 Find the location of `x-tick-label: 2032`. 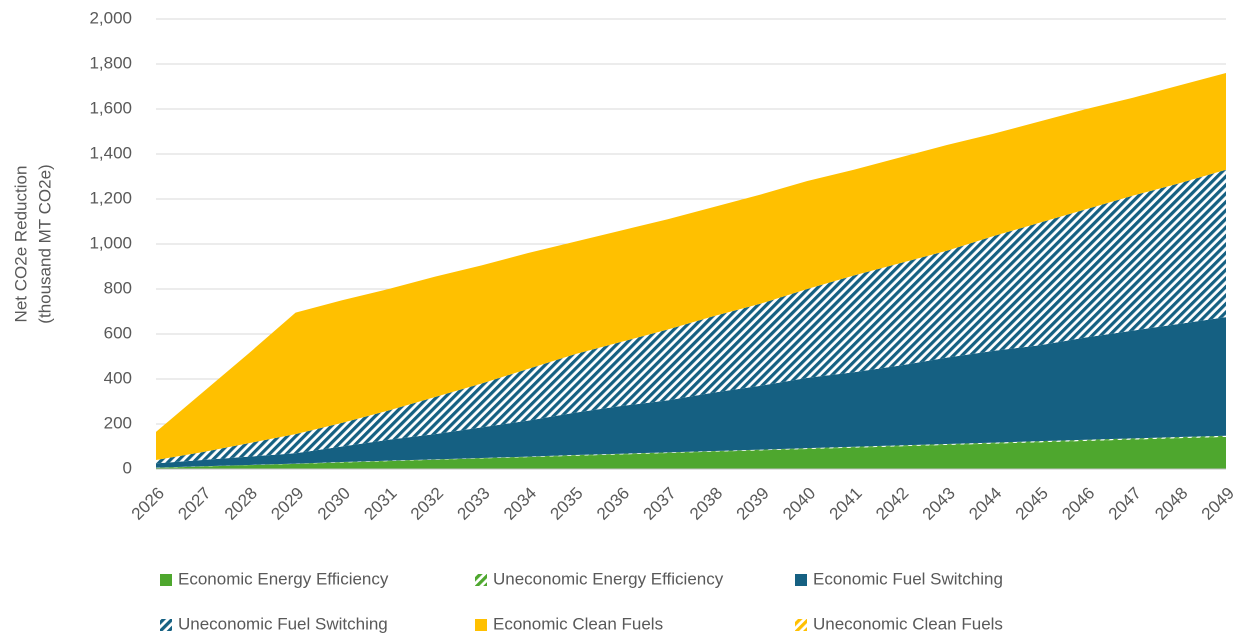

x-tick-label: 2032 is located at coordinates (427, 504).